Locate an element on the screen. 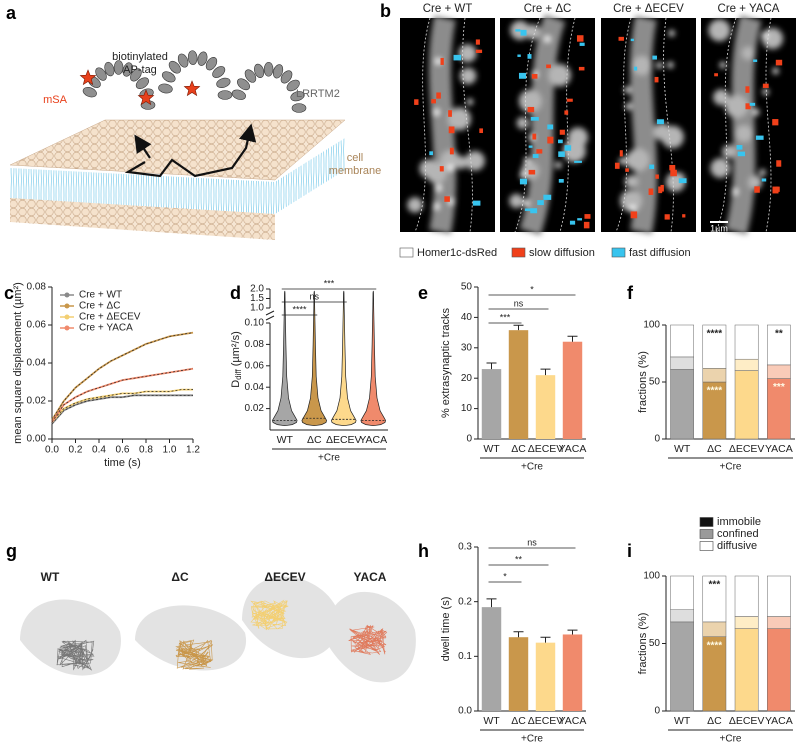  y-axis-label: fractions (%) is located at coordinates (643, 382).